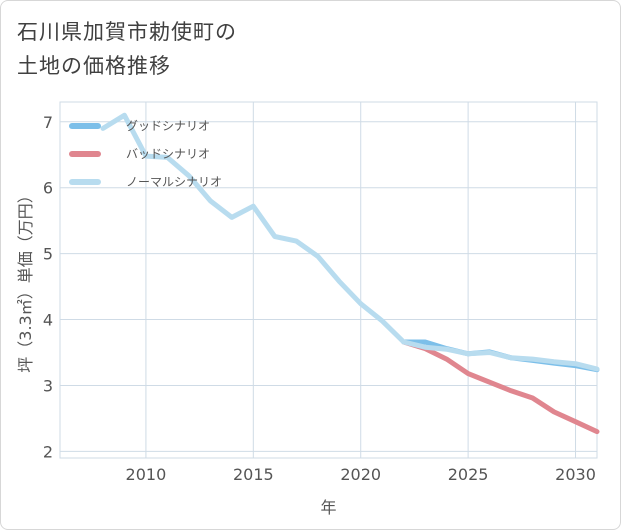  I want to click on x-tick-label: 2015, so click(253, 474).